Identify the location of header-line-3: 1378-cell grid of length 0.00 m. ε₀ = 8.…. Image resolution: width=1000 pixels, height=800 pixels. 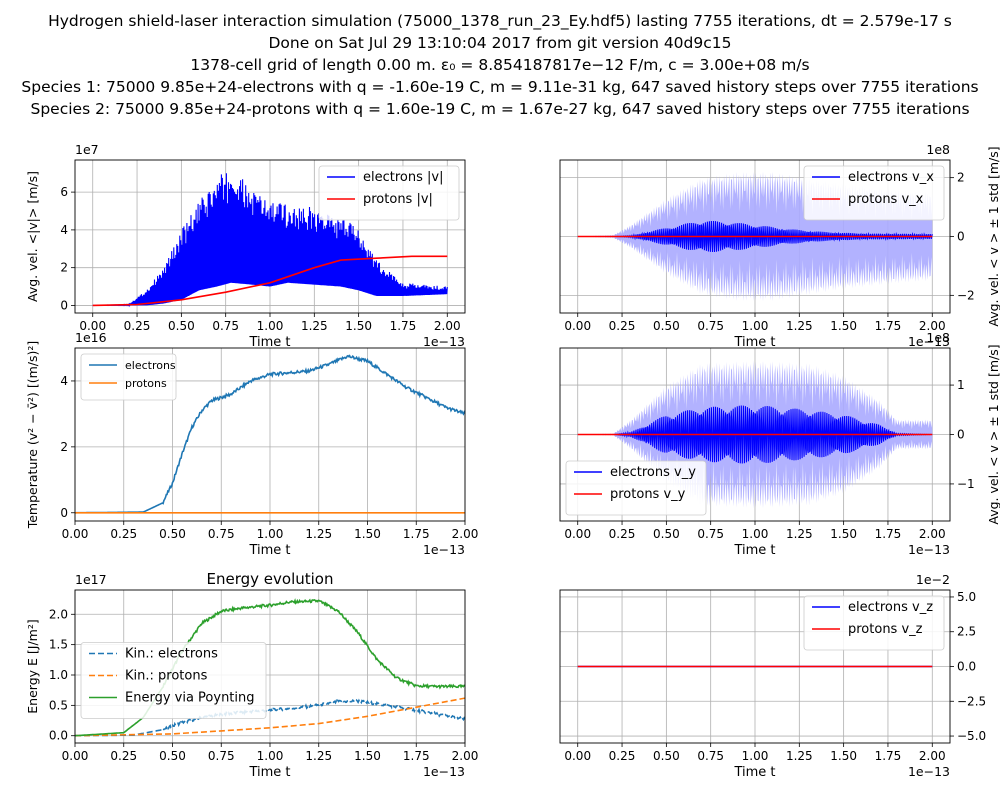
(500, 65).